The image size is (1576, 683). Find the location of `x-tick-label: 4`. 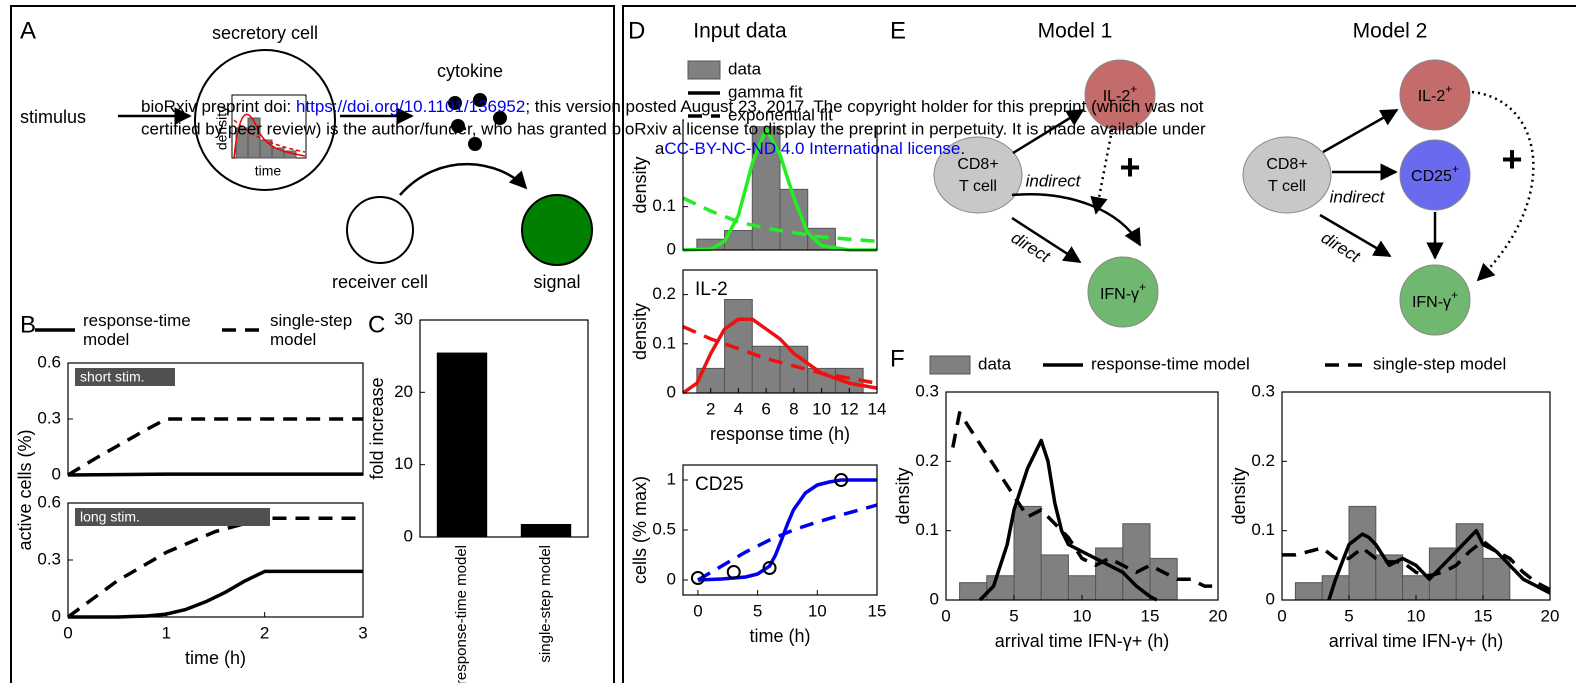

x-tick-label: 4 is located at coordinates (738, 408).